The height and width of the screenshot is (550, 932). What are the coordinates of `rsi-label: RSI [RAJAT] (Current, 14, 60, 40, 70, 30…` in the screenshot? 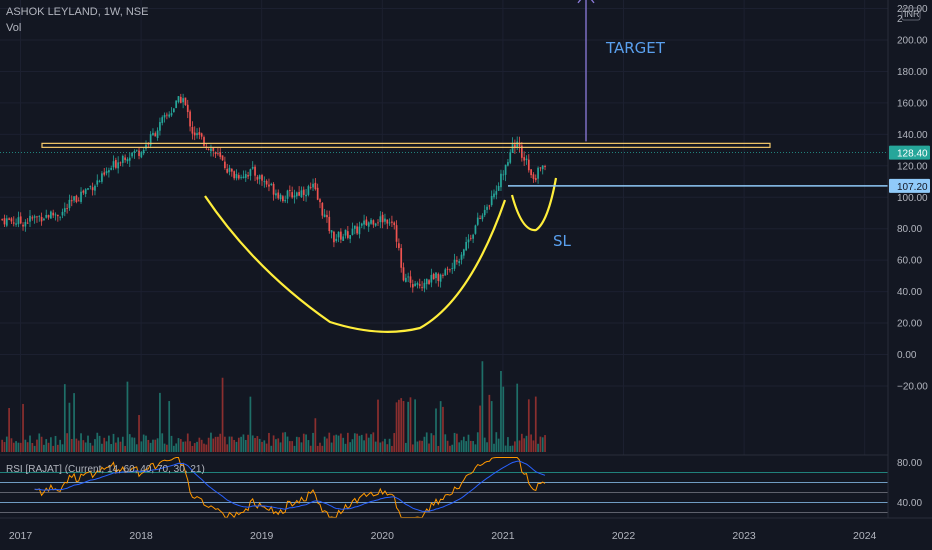 It's located at (105, 469).